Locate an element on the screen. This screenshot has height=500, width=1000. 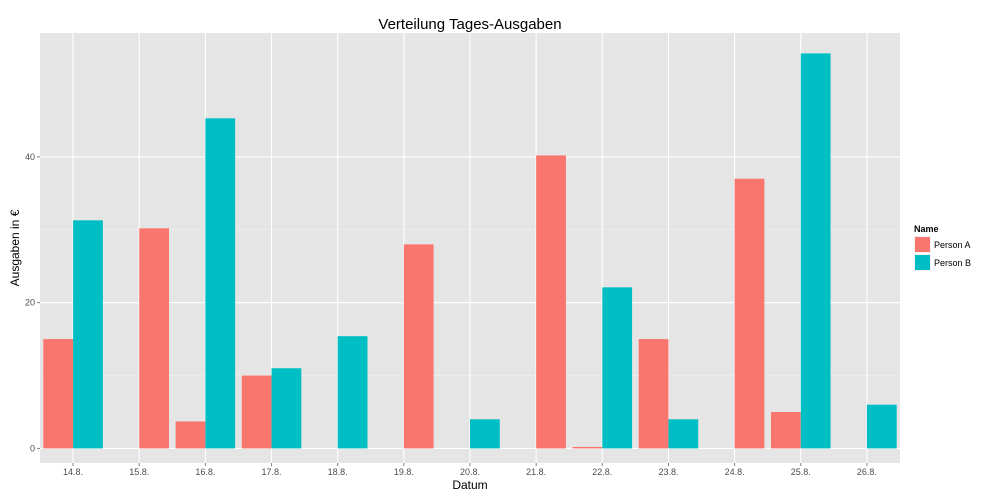
x-tick-label: 19.8. is located at coordinates (404, 472).